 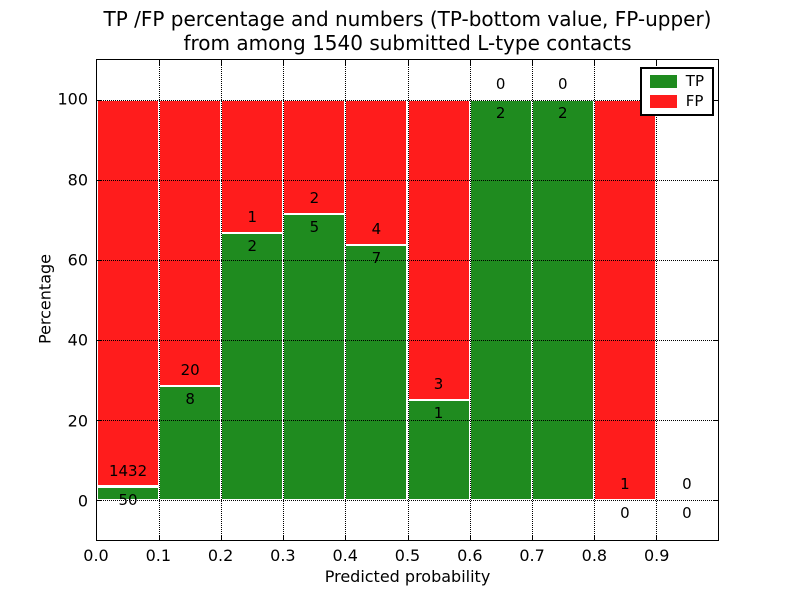 What do you see at coordinates (220, 555) in the screenshot?
I see `x-tick-label: 0.2` at bounding box center [220, 555].